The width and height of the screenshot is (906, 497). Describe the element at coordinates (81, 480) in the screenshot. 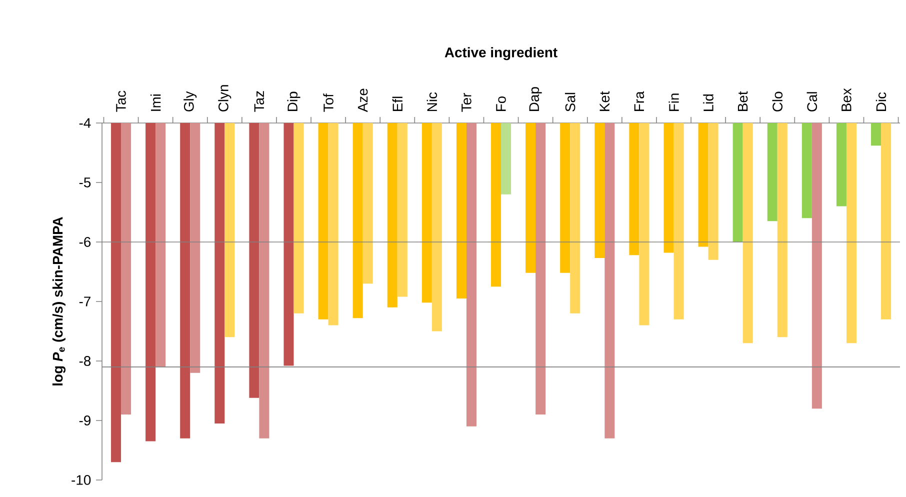

I see `y-tick-label: -10` at that location.